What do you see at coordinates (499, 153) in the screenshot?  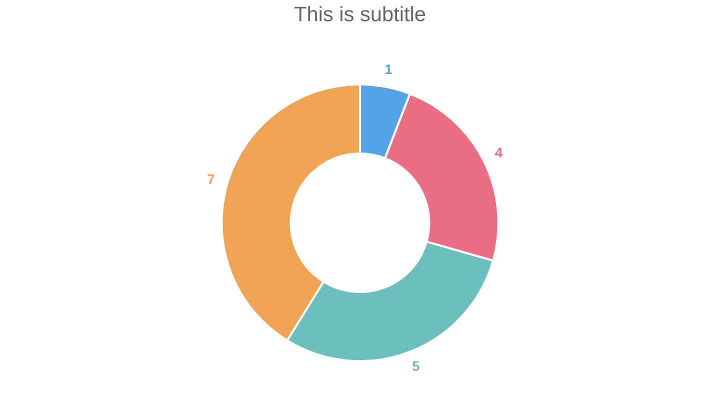 I see `data-label: 4` at bounding box center [499, 153].